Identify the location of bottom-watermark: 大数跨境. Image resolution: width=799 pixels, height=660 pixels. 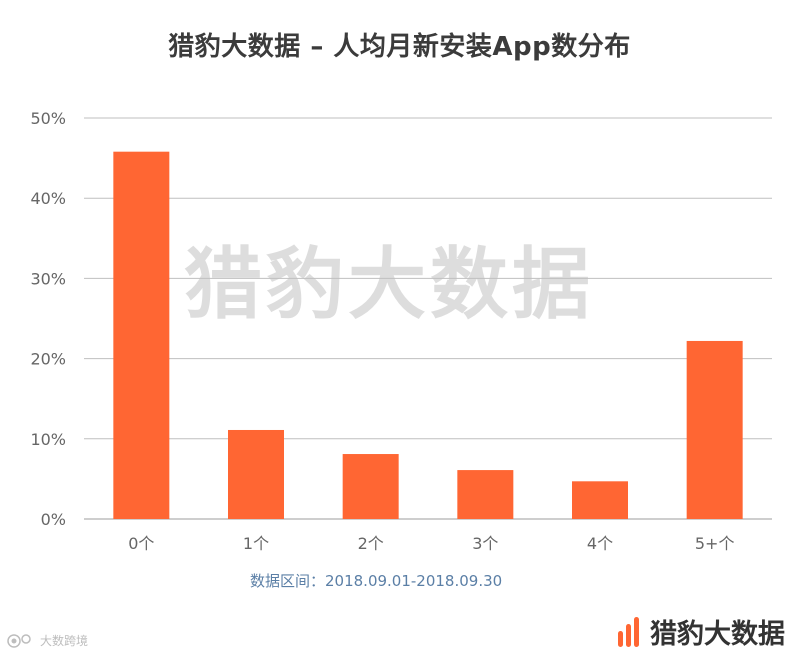
(47, 640).